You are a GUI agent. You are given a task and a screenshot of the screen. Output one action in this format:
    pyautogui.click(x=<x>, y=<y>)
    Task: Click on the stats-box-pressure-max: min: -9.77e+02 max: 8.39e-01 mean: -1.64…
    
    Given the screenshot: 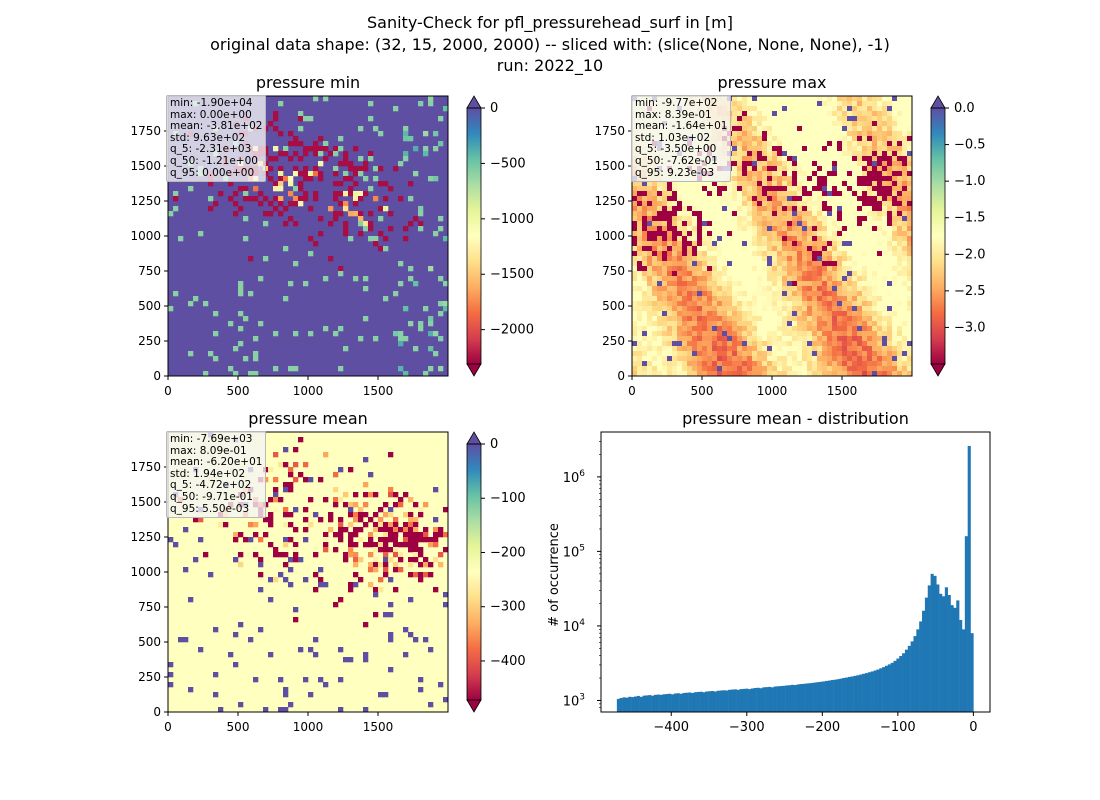 What is the action you would take?
    pyautogui.click(x=681, y=139)
    